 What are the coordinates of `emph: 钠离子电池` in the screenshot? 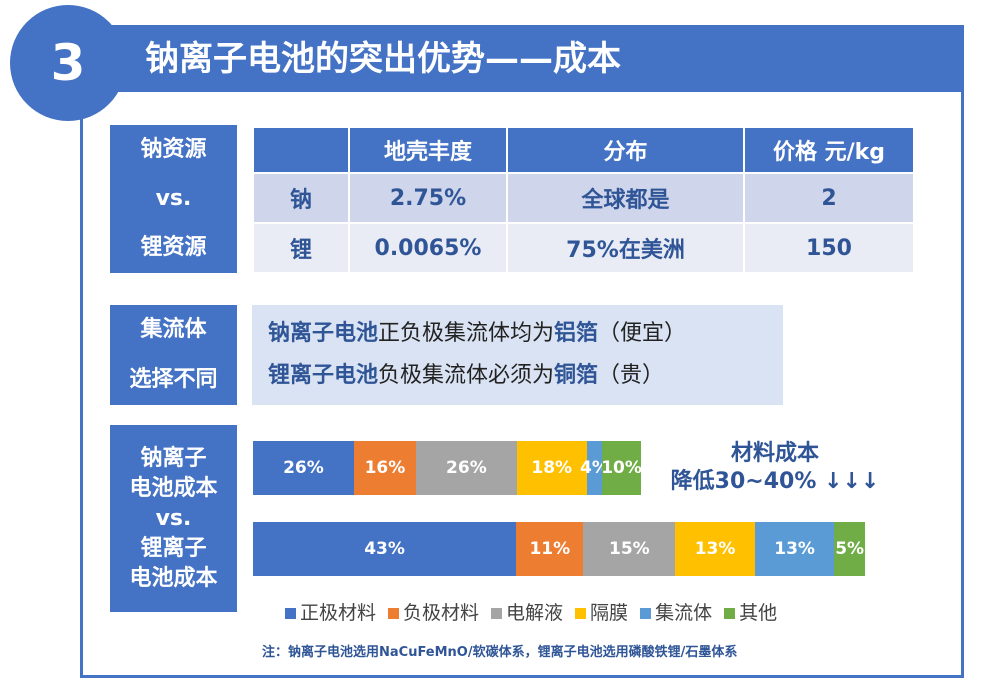 It's located at (323, 333).